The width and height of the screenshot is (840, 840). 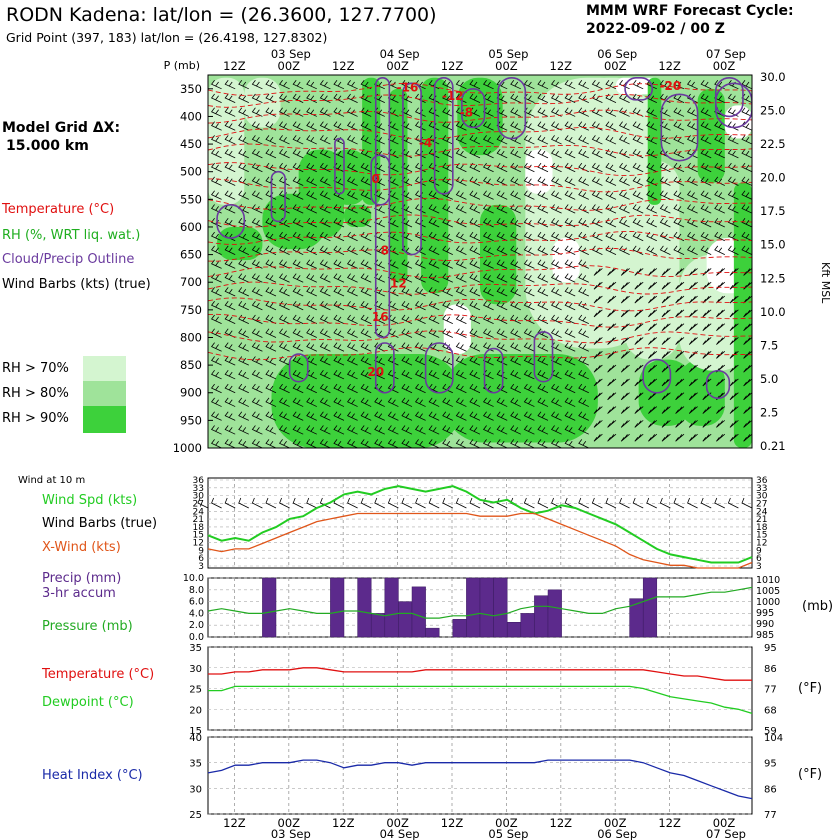 I want to click on wind-tick-right: 15, so click(x=761, y=536).